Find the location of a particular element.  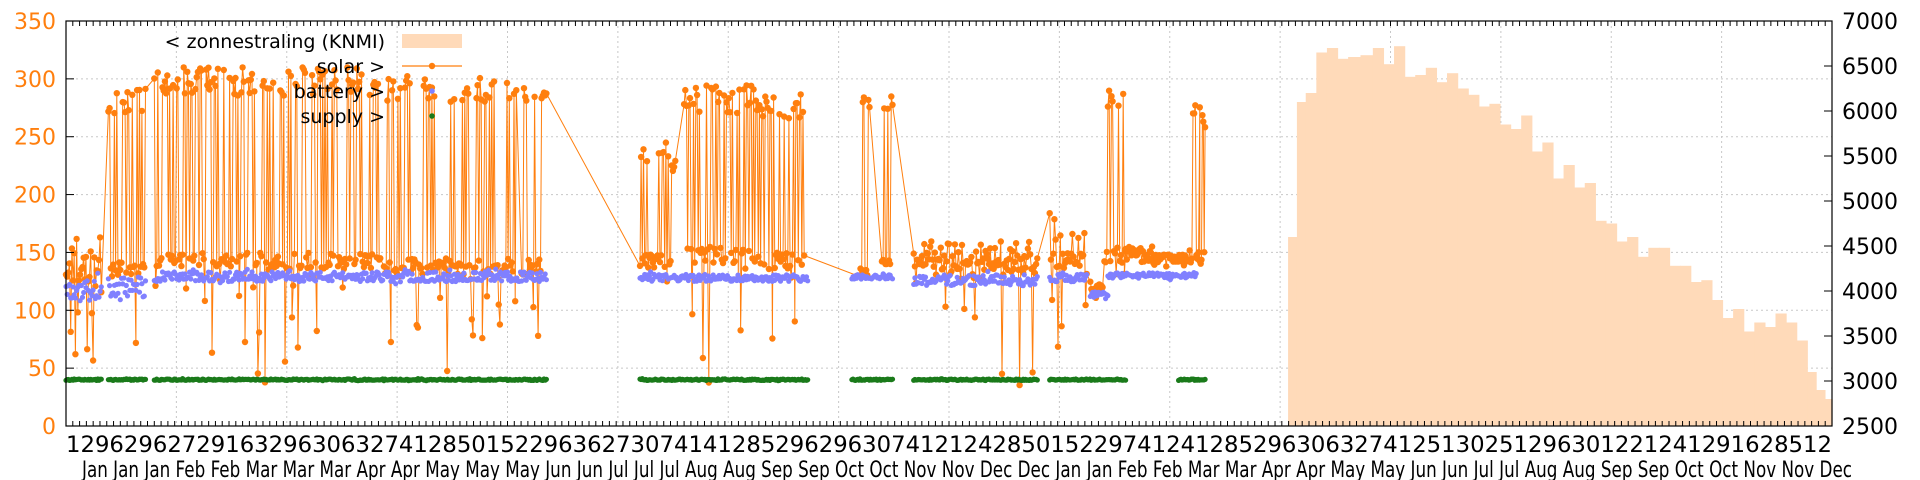

y-left-tick-label: 100 is located at coordinates (35, 311).